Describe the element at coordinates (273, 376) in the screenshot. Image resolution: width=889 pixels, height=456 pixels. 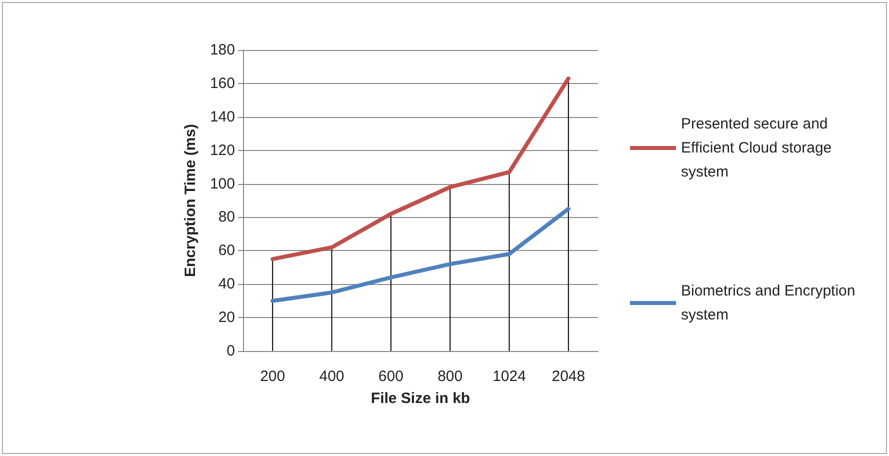
I see `x-tick-label: 200` at that location.